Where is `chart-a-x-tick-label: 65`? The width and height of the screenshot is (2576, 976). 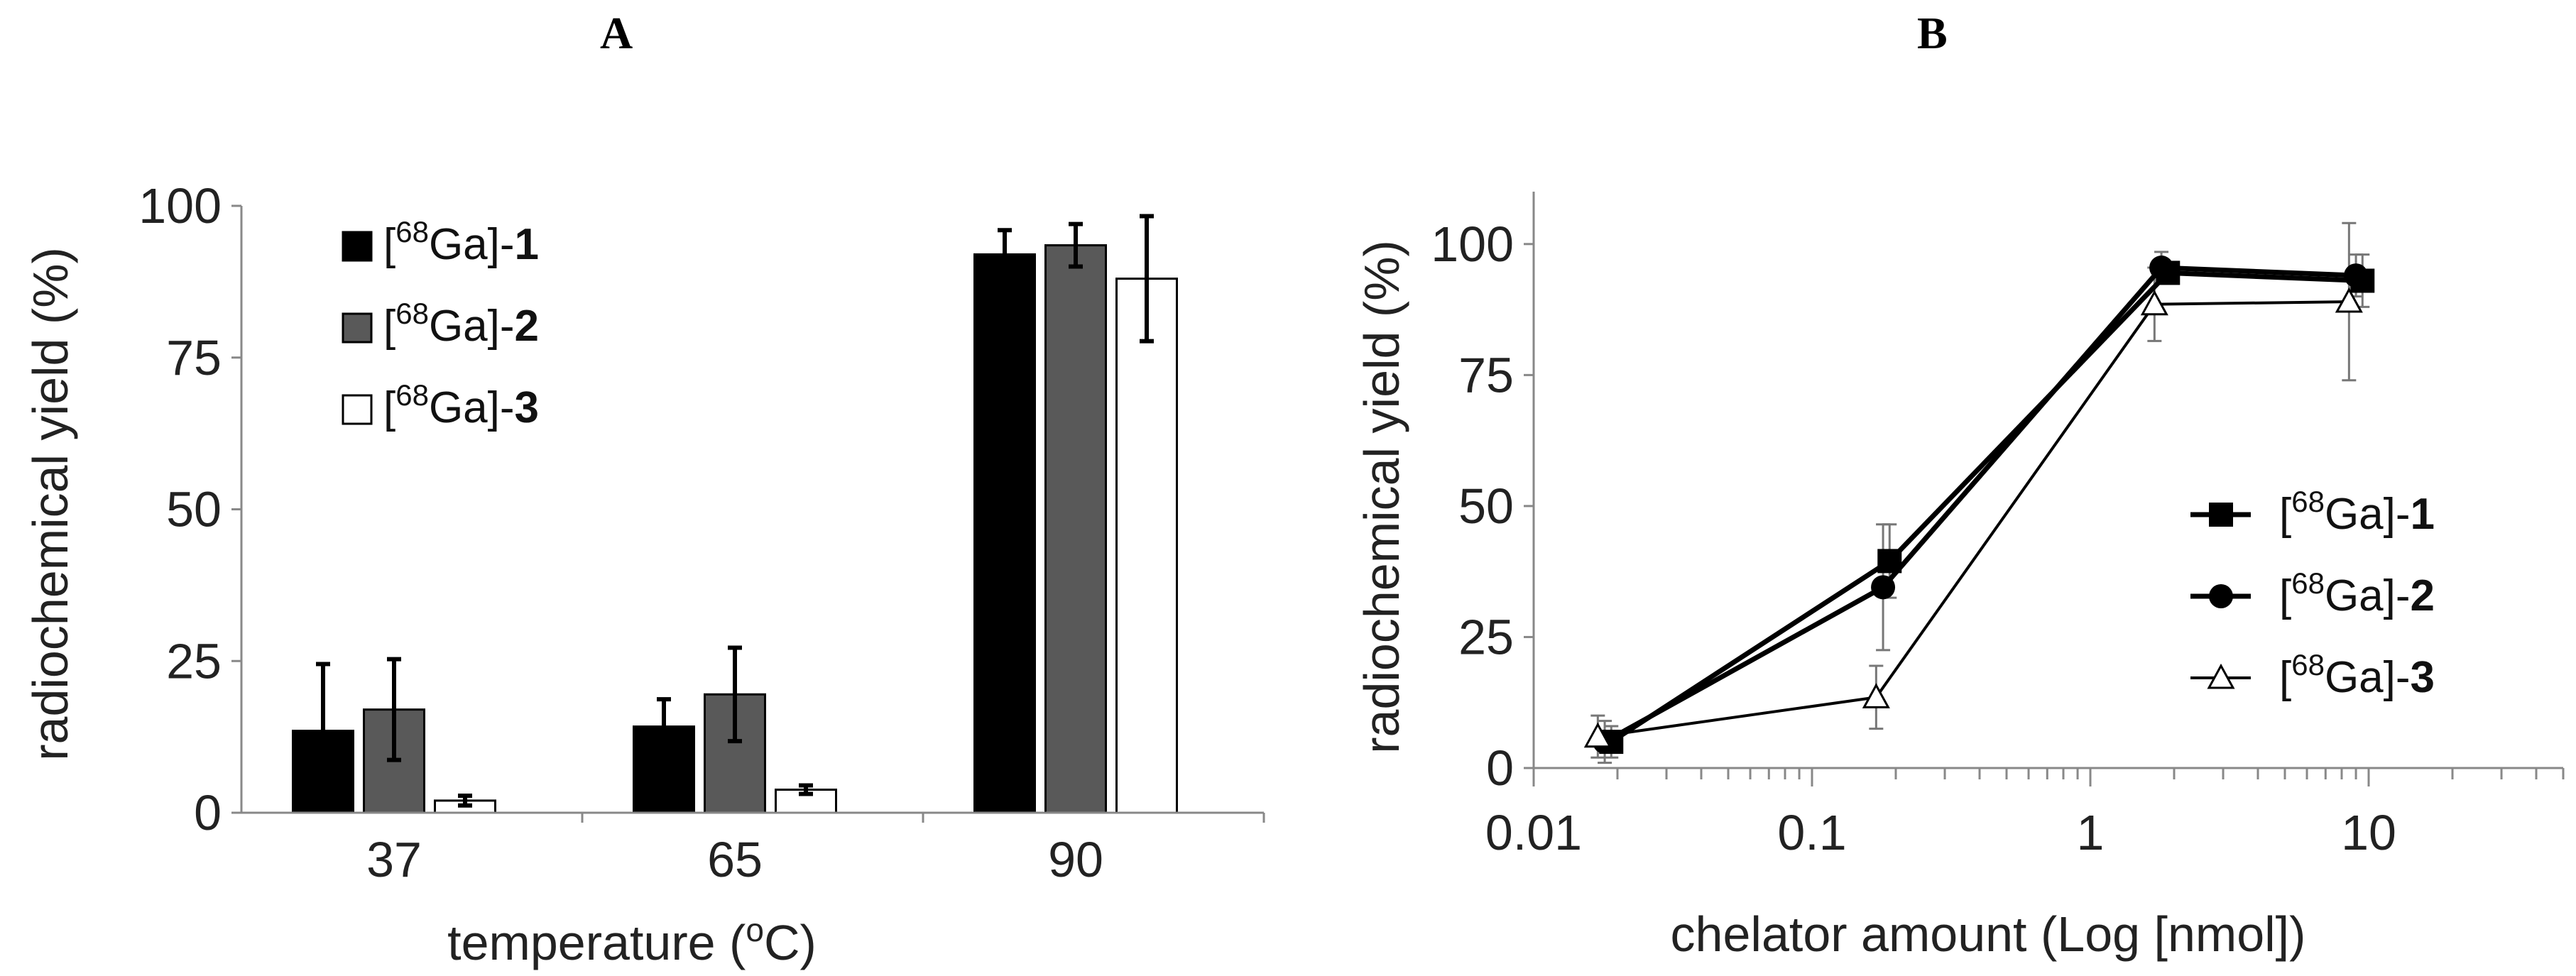 chart-a-x-tick-label: 65 is located at coordinates (735, 859).